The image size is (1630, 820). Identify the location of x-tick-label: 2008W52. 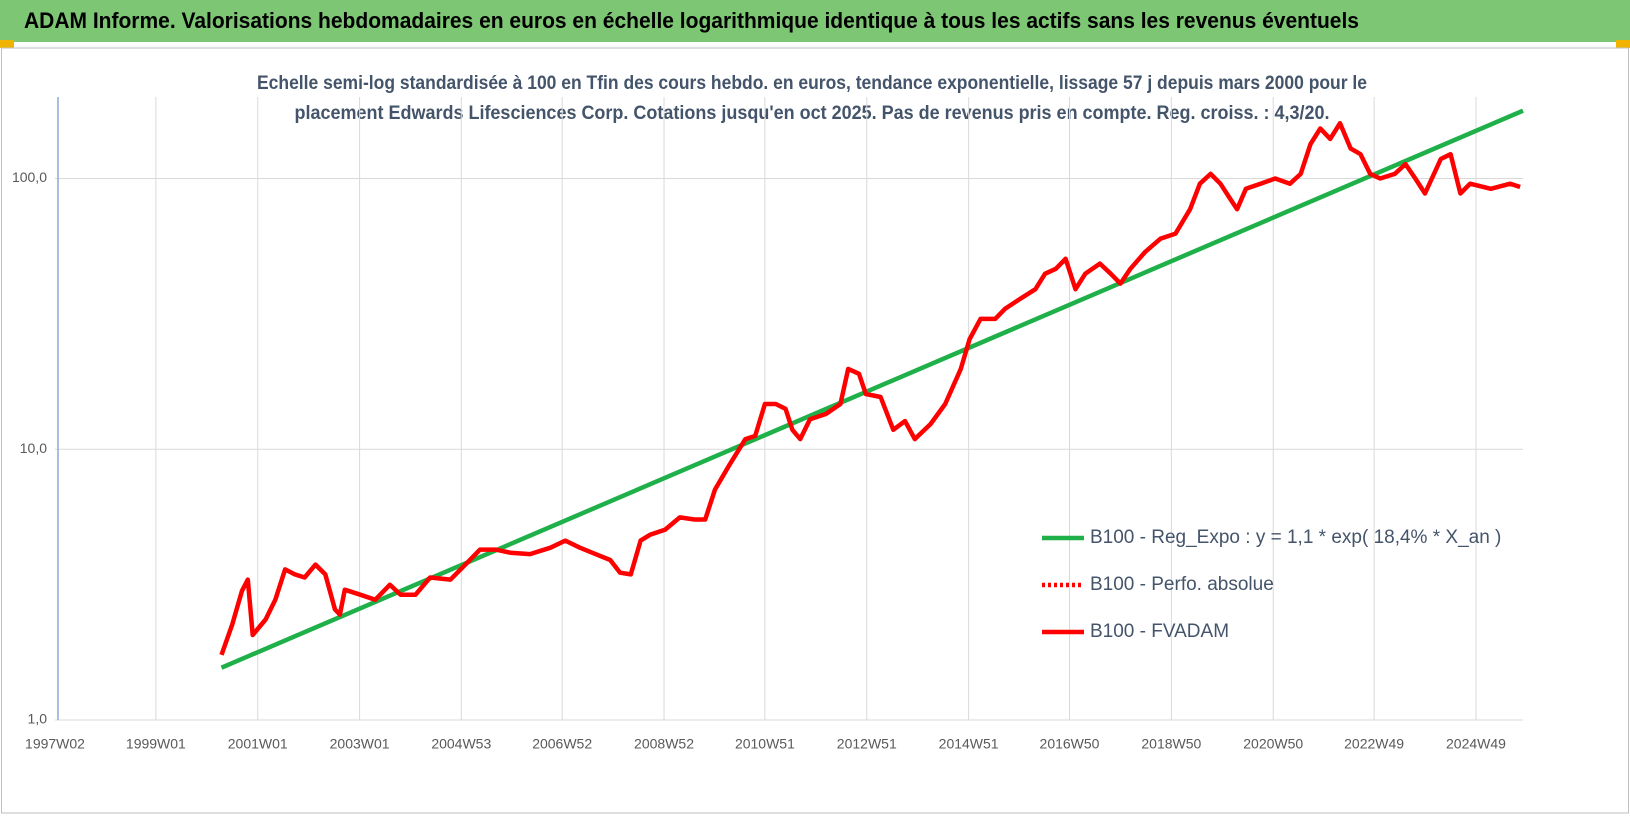
(664, 744).